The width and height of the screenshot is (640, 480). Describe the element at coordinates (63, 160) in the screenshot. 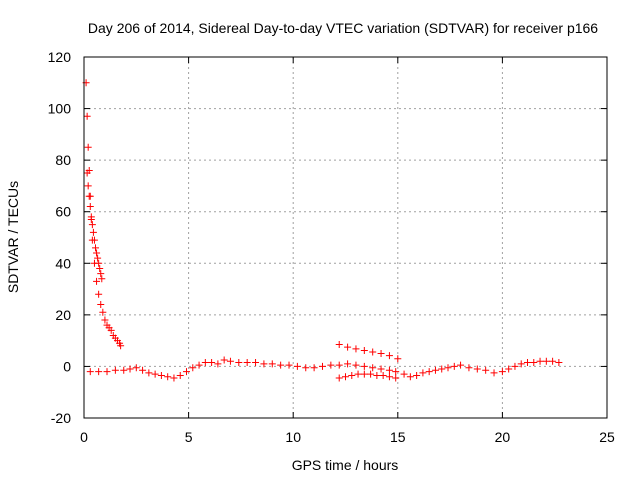

I see `y-tick-label: 80` at that location.